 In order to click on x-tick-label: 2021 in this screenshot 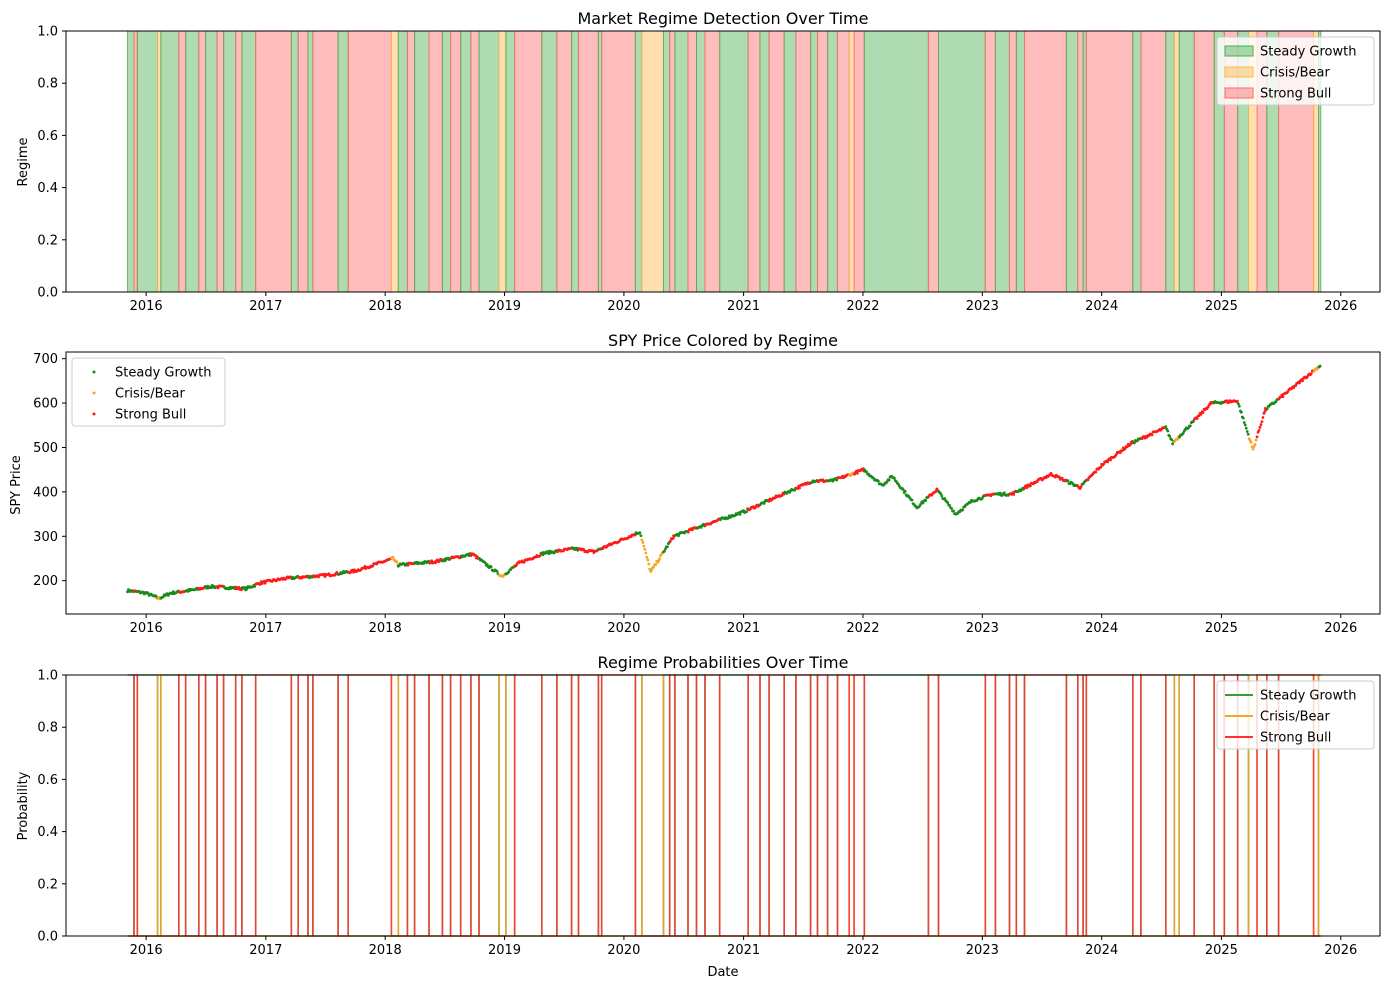, I will do `click(743, 306)`.